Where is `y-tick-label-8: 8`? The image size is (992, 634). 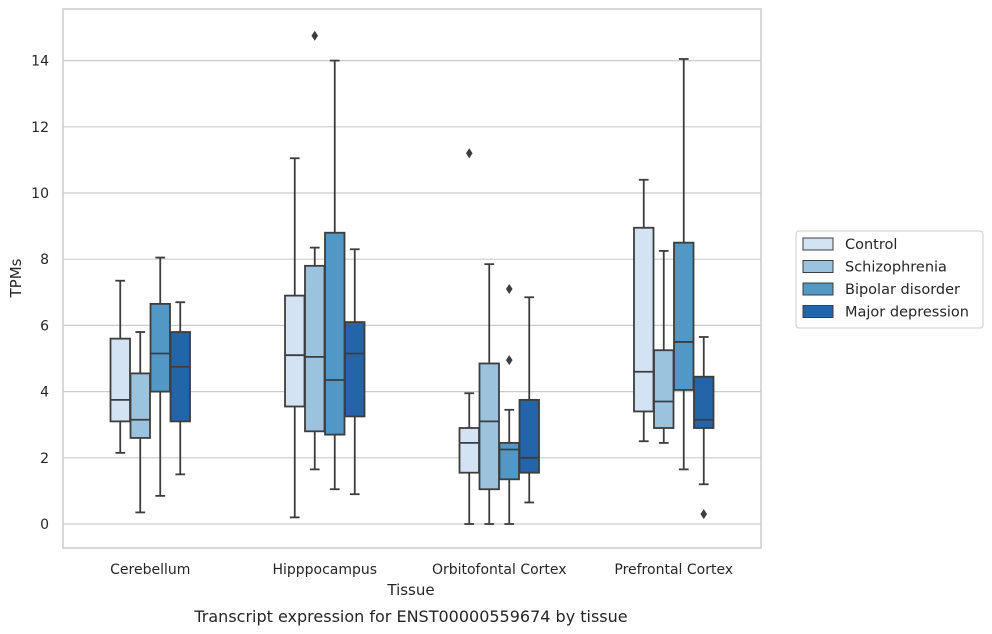 y-tick-label-8: 8 is located at coordinates (44, 260).